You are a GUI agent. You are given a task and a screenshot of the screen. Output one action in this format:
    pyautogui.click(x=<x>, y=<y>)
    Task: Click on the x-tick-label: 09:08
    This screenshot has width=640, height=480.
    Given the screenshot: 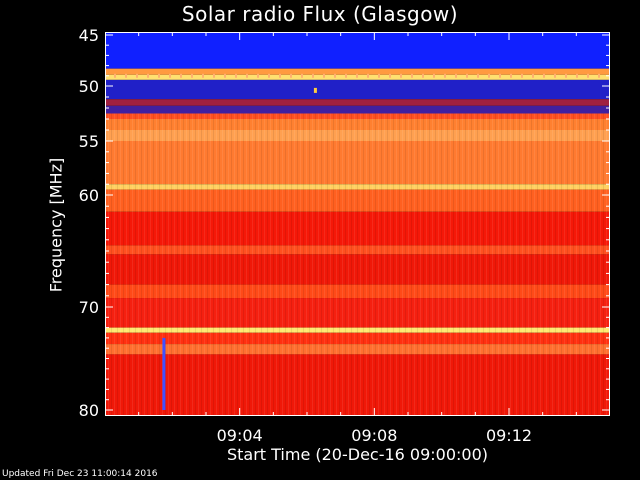 What is the action you would take?
    pyautogui.click(x=374, y=435)
    